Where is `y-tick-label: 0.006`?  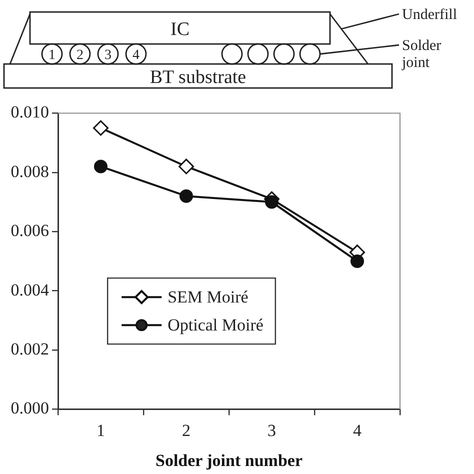
y-tick-label: 0.006 is located at coordinates (29, 230).